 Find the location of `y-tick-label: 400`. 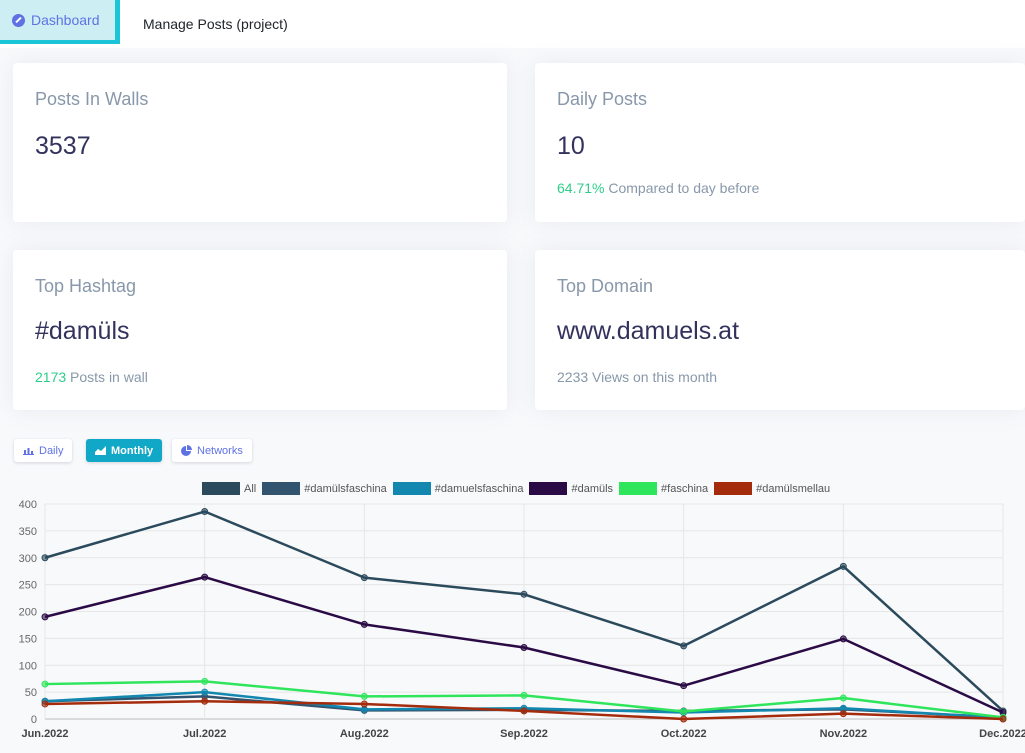

y-tick-label: 400 is located at coordinates (28, 505).